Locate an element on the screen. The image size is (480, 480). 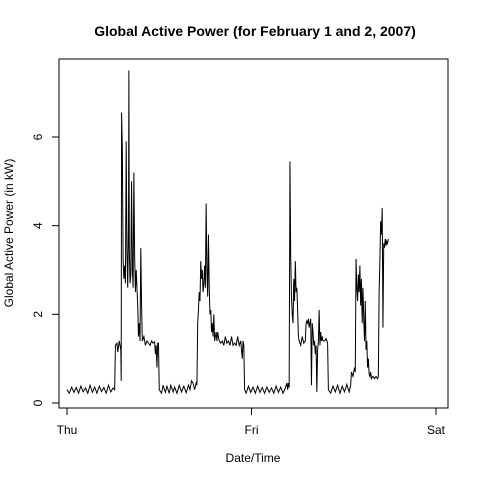
y-tick-label: 4 is located at coordinates (38, 225).